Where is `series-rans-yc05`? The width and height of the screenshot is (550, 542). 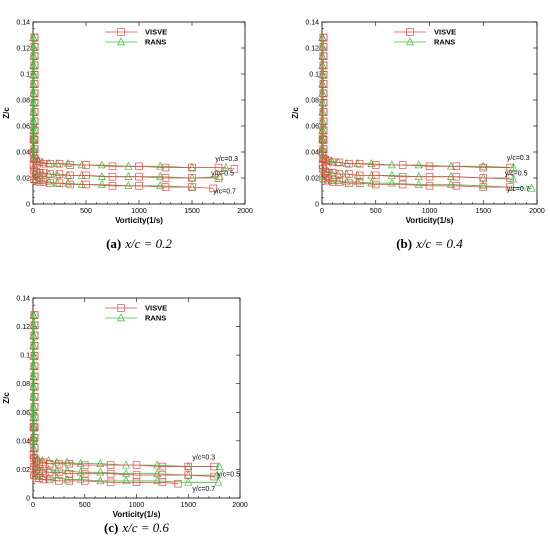 series-rans-yc05 is located at coordinates (418, 107).